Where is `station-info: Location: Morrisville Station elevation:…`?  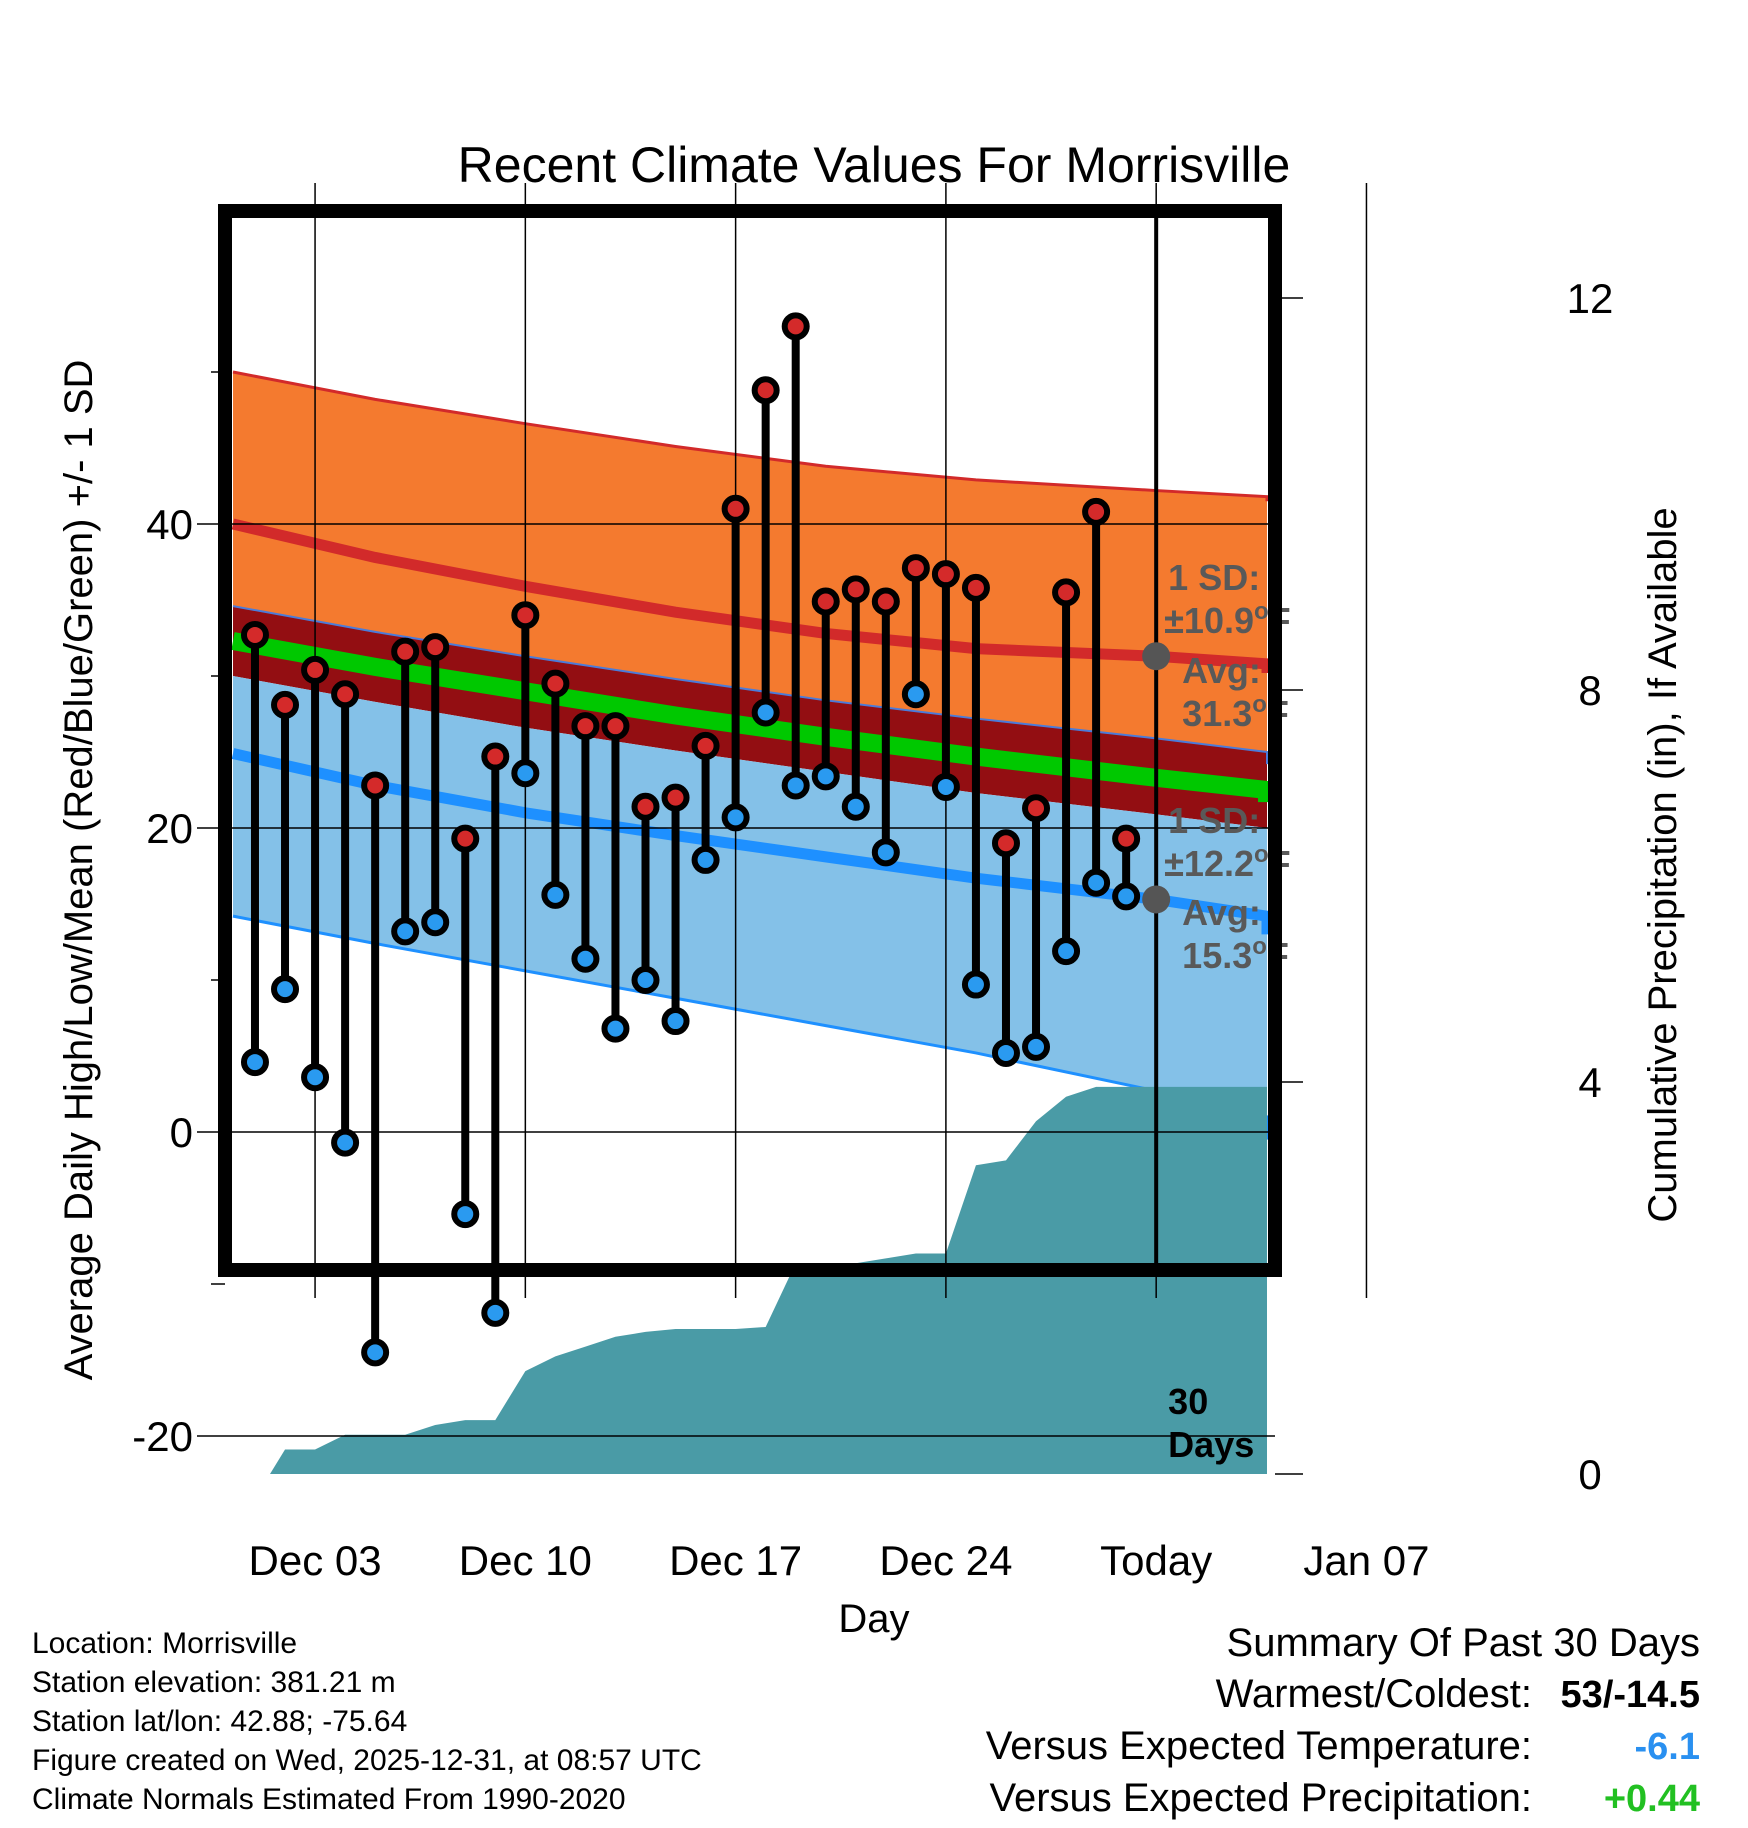
station-info: Location: Morrisville Station elevation:… is located at coordinates (367, 1721).